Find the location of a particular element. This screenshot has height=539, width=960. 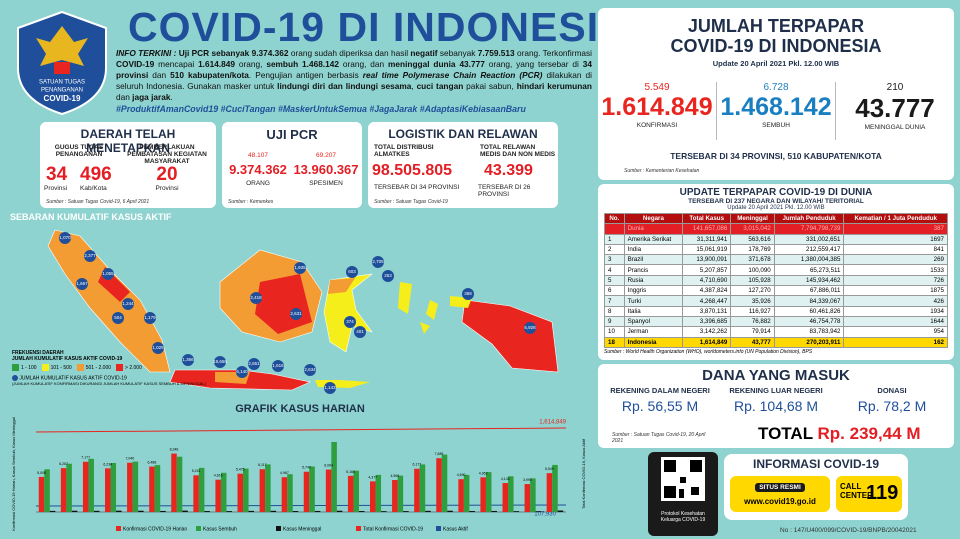

map-label: 2,418 is located at coordinates (256, 297).